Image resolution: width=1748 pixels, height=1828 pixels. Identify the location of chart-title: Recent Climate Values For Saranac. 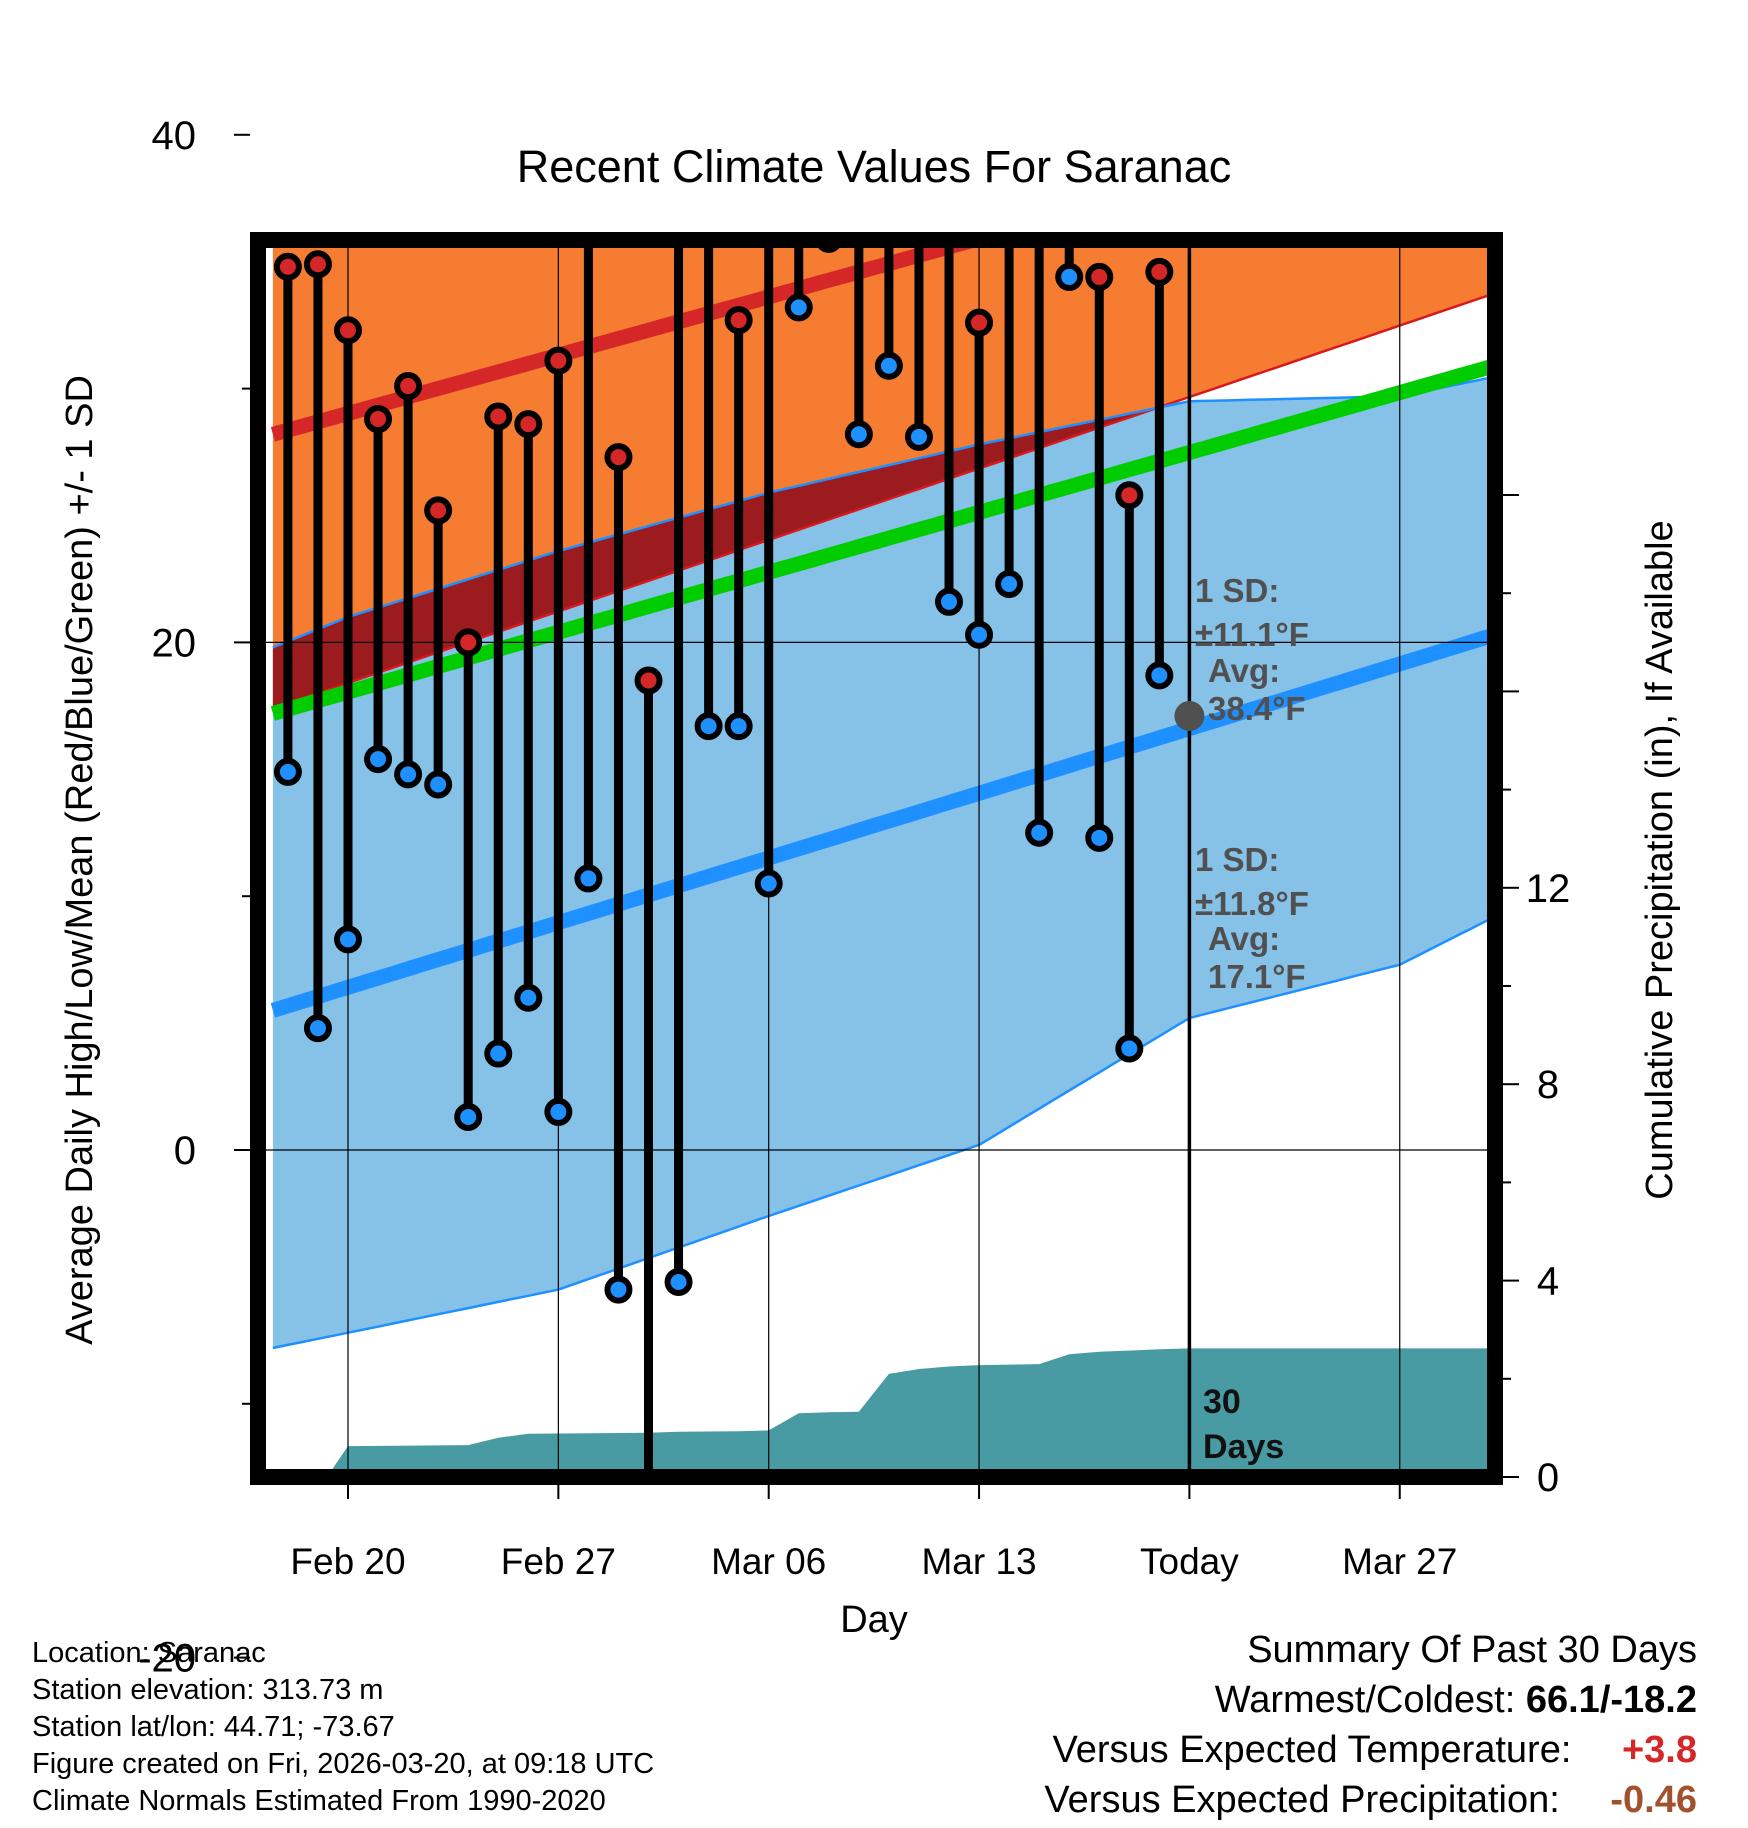
(874, 166).